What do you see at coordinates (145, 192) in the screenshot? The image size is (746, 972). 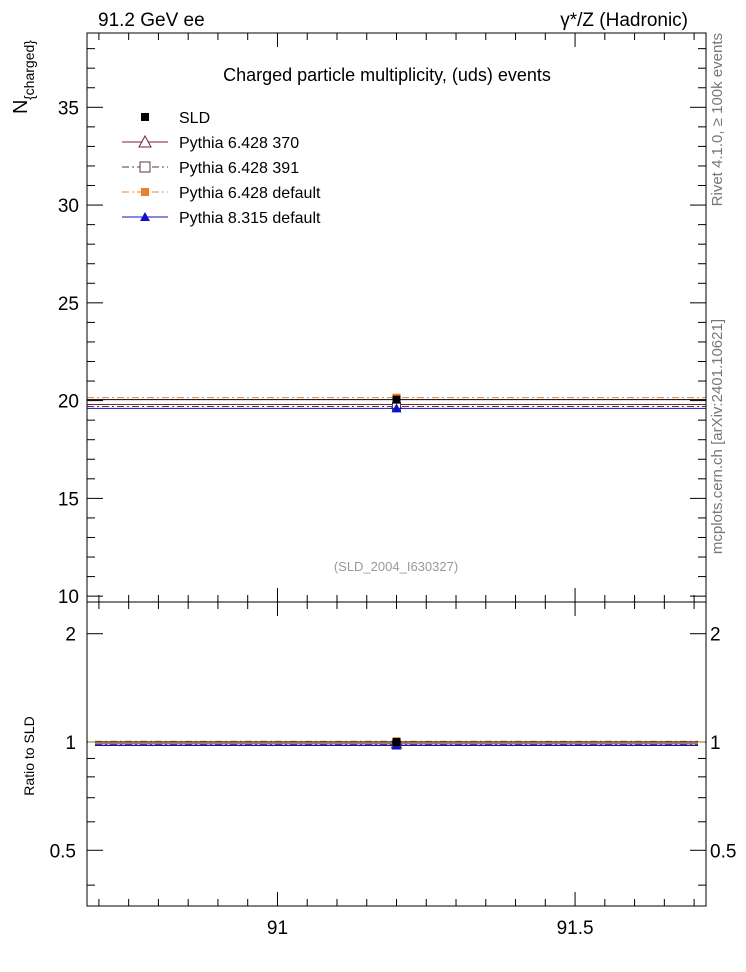 I see `marker-pythia-6-428-default` at bounding box center [145, 192].